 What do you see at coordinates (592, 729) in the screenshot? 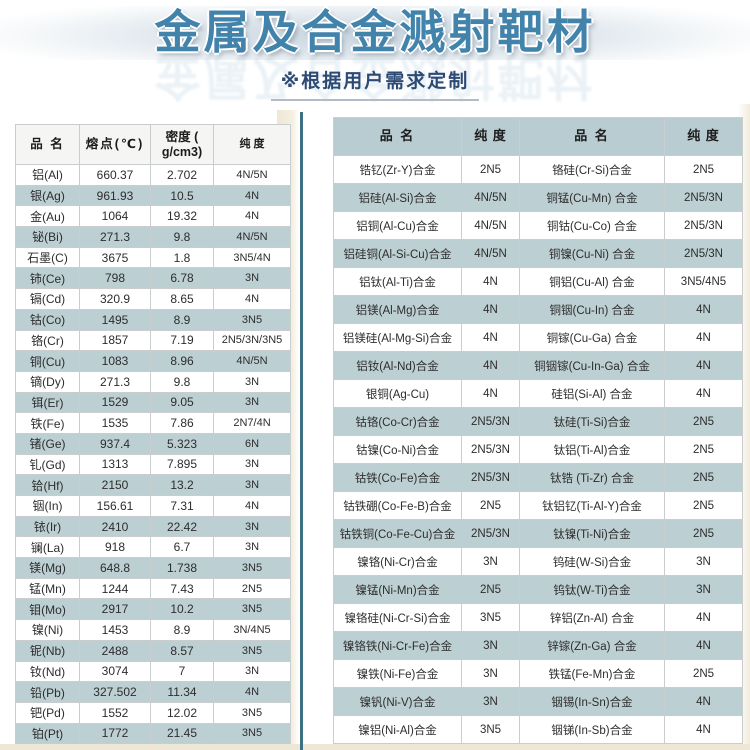
I see `table-cell: 铟锑(In-Sb)合金` at bounding box center [592, 729].